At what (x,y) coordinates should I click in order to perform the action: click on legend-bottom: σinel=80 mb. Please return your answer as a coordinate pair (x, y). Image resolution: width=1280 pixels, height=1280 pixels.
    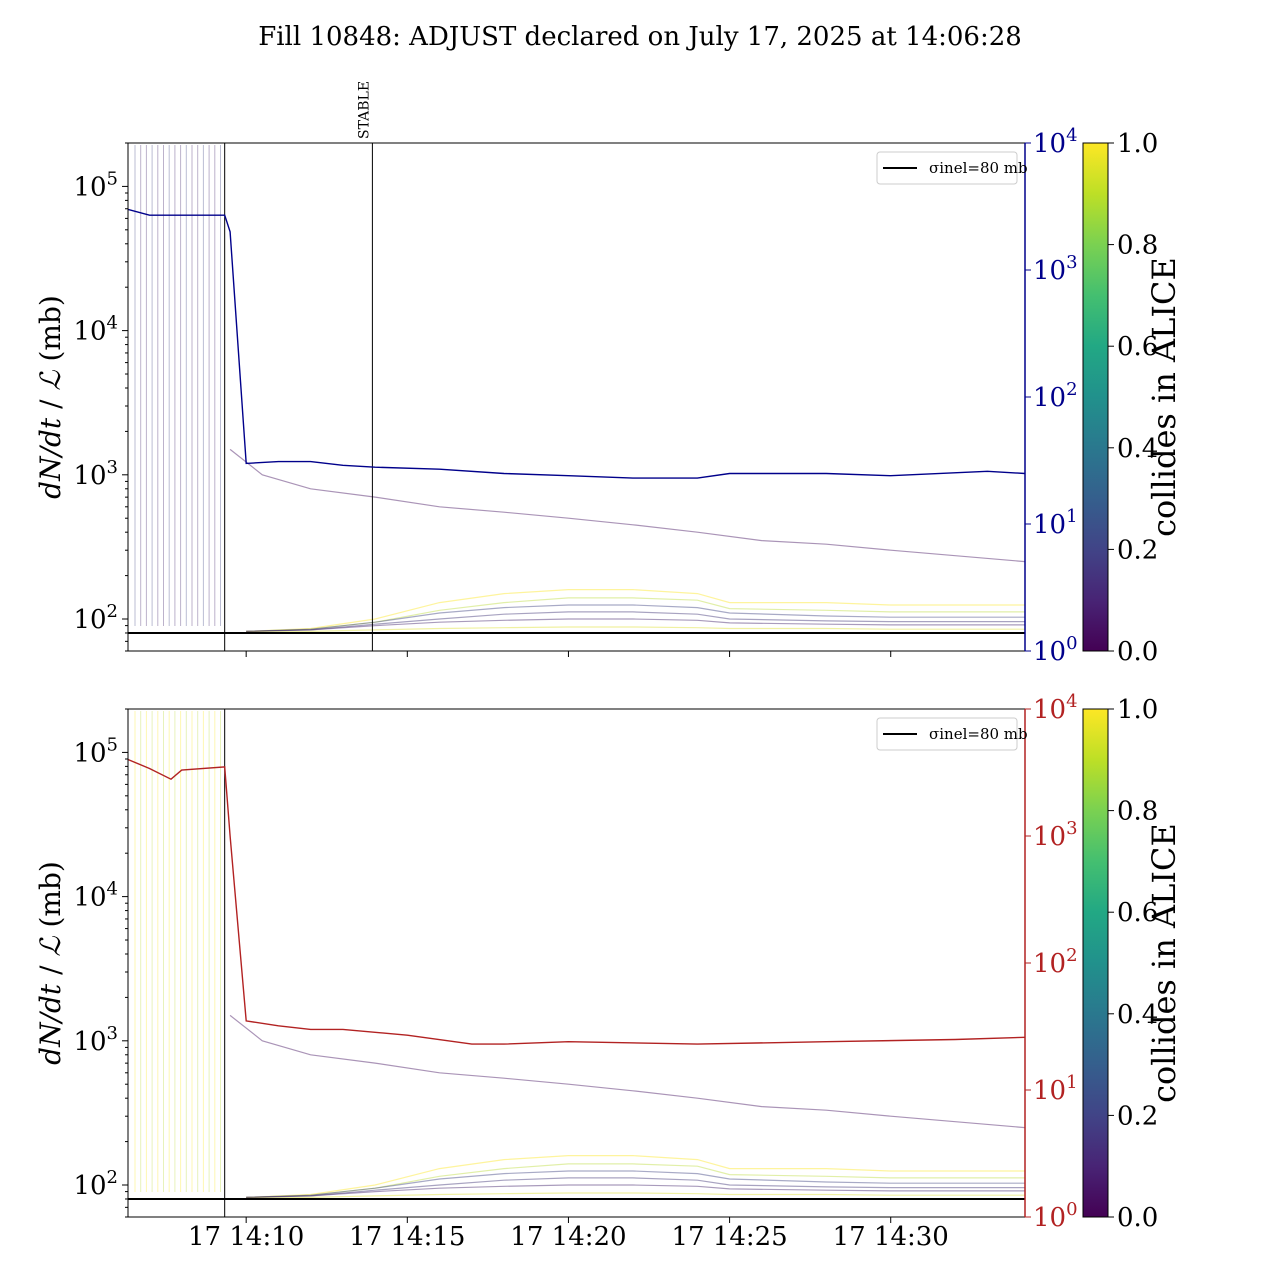
    Looking at the image, I should click on (952, 734).